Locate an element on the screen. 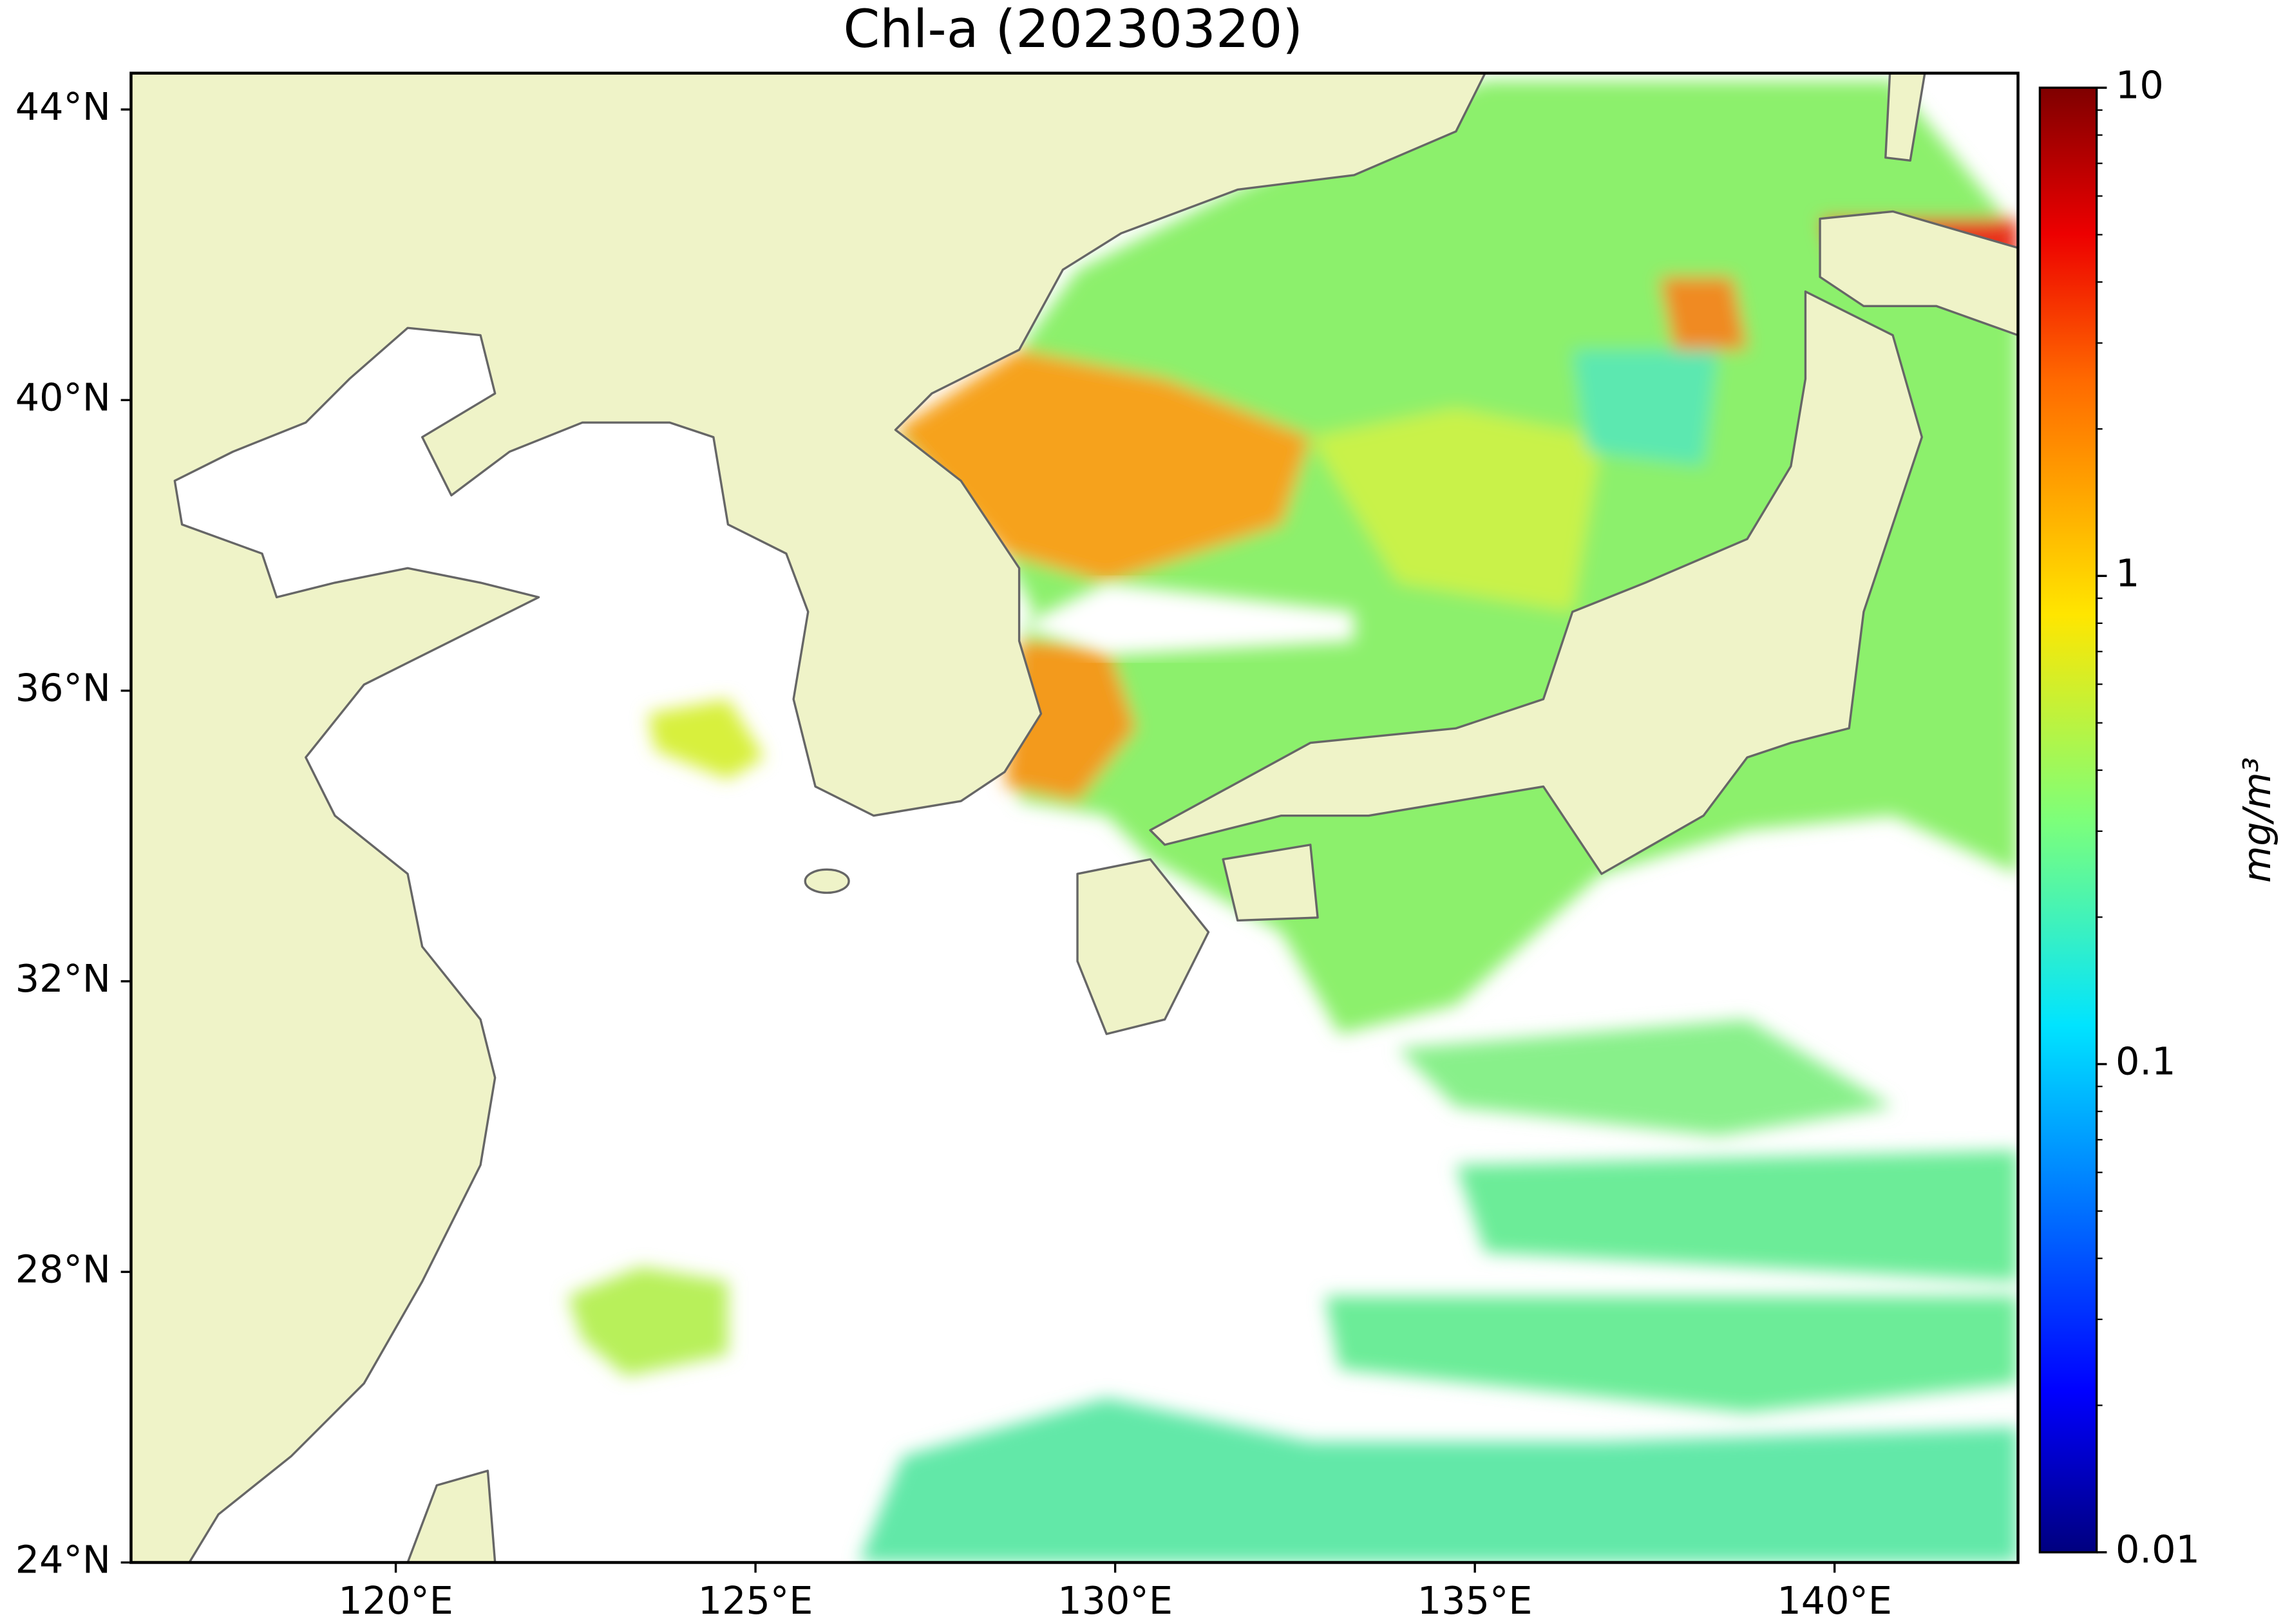  land-jeju is located at coordinates (827, 881).